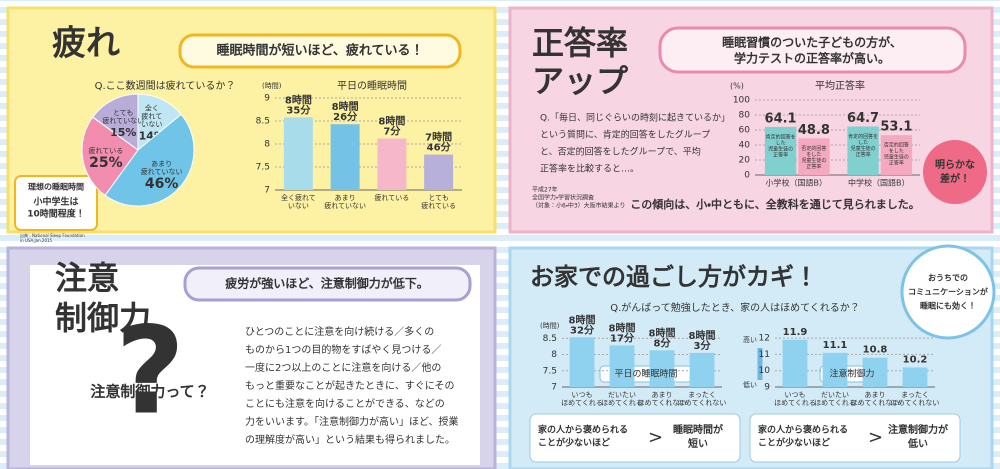 This screenshot has height=469, width=1000. Describe the element at coordinates (813, 160) in the screenshot. I see `series-name: 児童生徒の` at that location.